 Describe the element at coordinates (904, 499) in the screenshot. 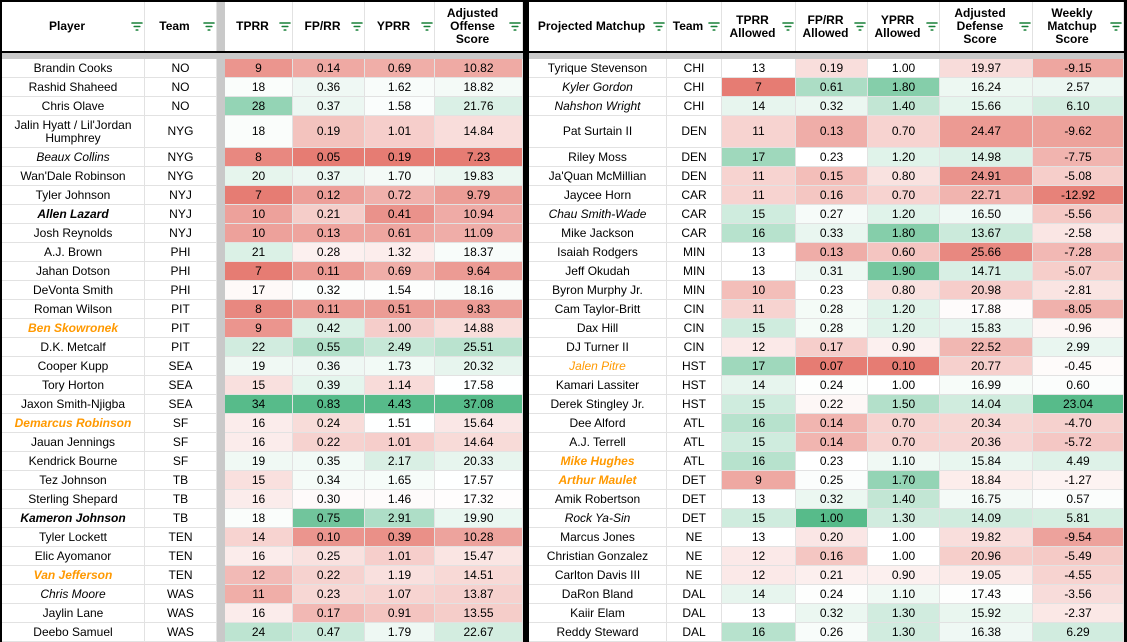

I see `yprr-allowed-cell: 1.40` at that location.